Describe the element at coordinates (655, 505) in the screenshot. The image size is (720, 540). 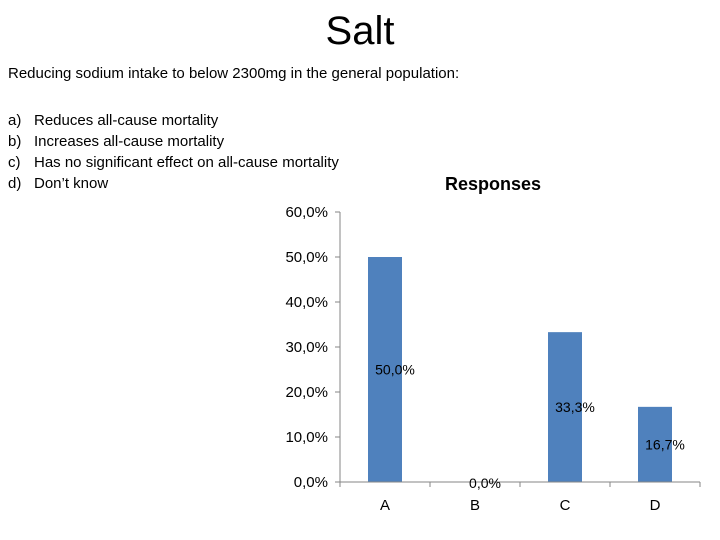
I see `x-tick-label: D` at that location.